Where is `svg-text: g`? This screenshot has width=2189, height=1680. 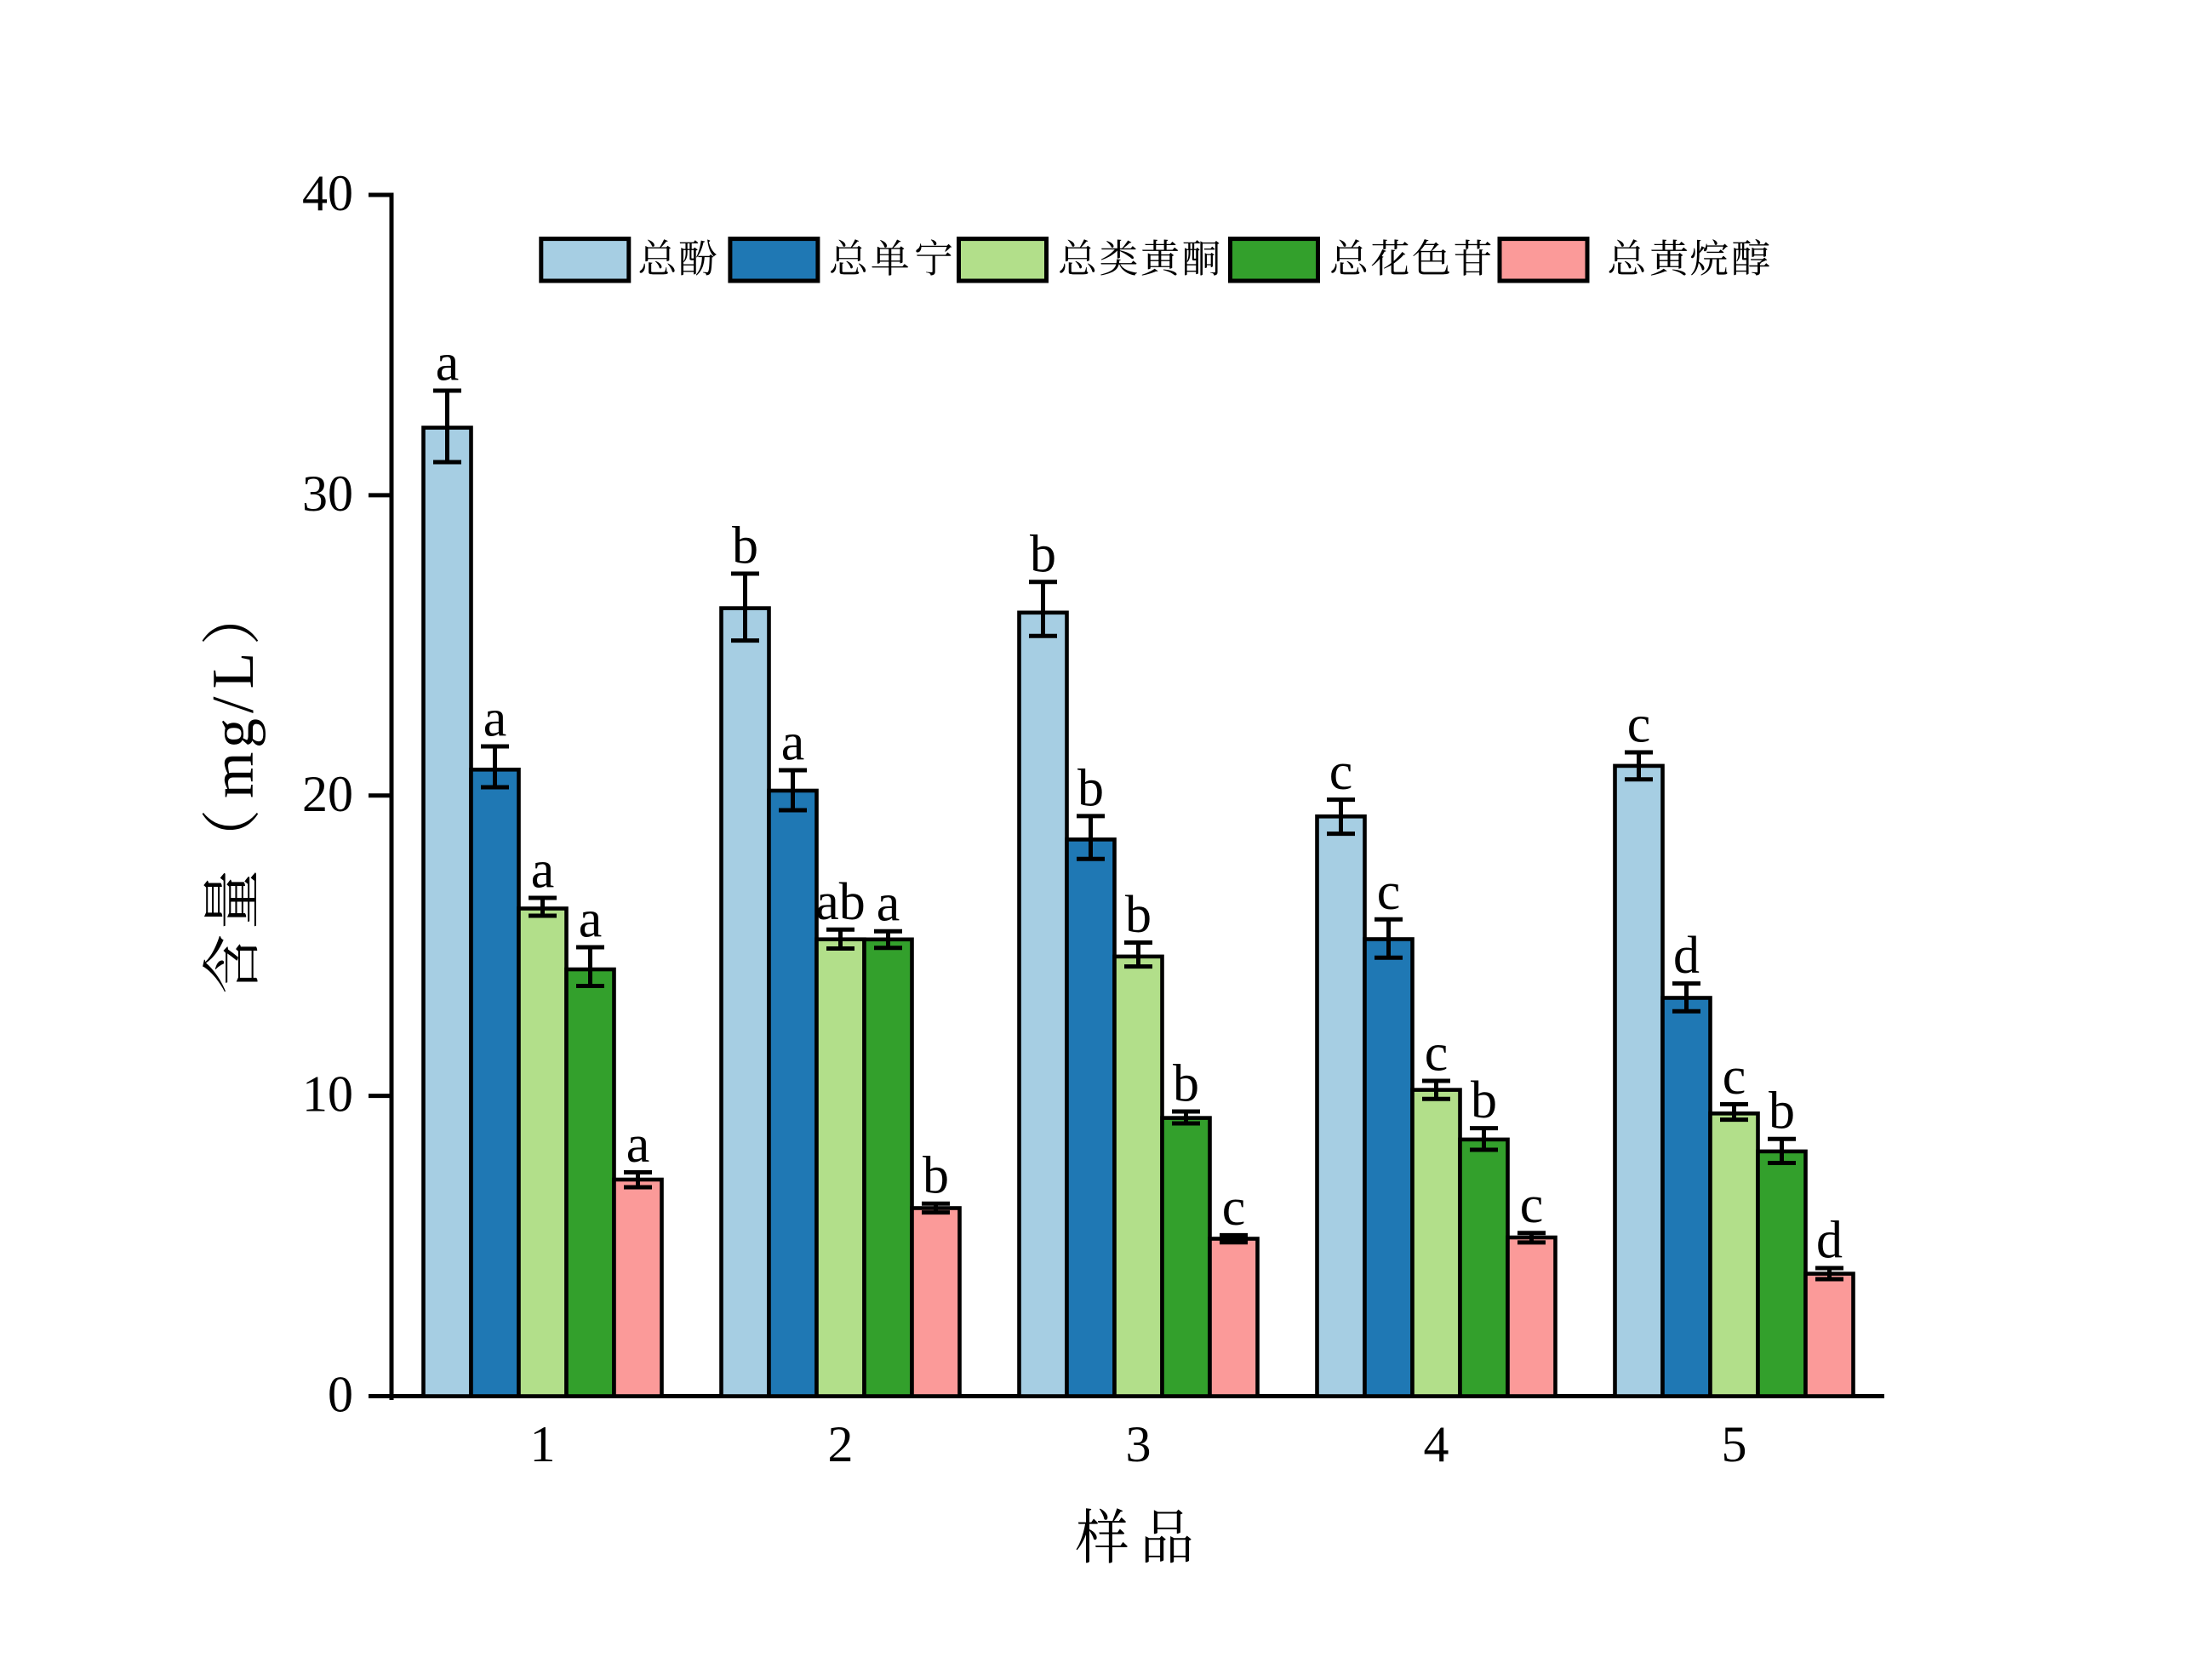
svg-text: g is located at coordinates (233, 733).